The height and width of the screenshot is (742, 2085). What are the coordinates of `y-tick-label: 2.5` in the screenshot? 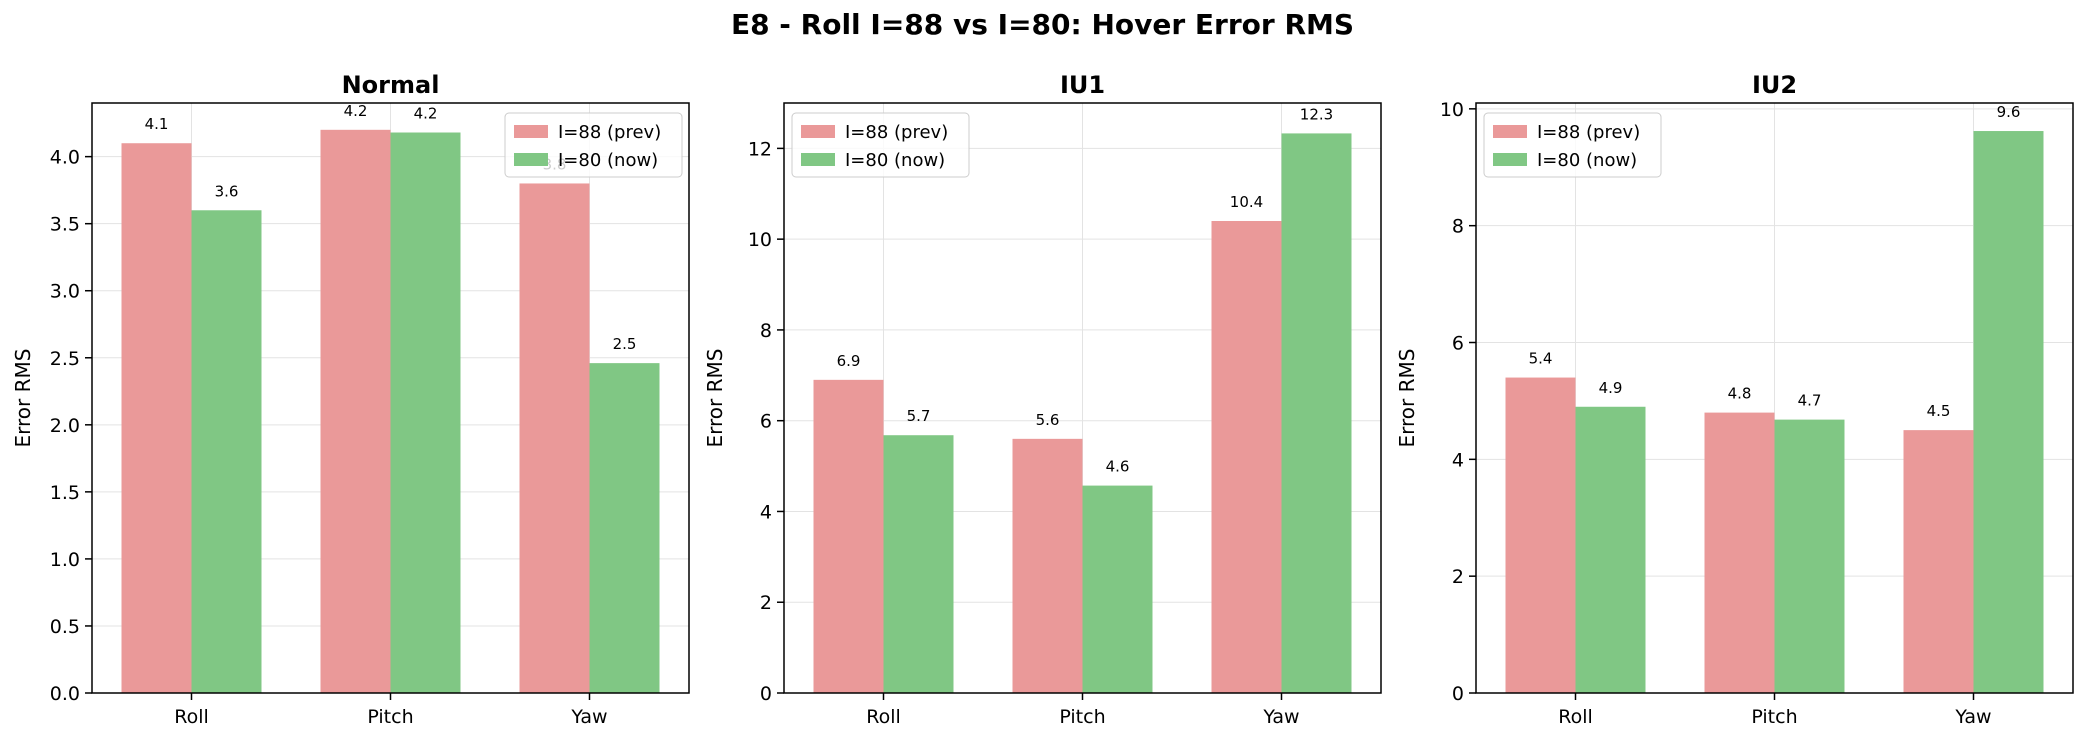 It's located at (65, 359).